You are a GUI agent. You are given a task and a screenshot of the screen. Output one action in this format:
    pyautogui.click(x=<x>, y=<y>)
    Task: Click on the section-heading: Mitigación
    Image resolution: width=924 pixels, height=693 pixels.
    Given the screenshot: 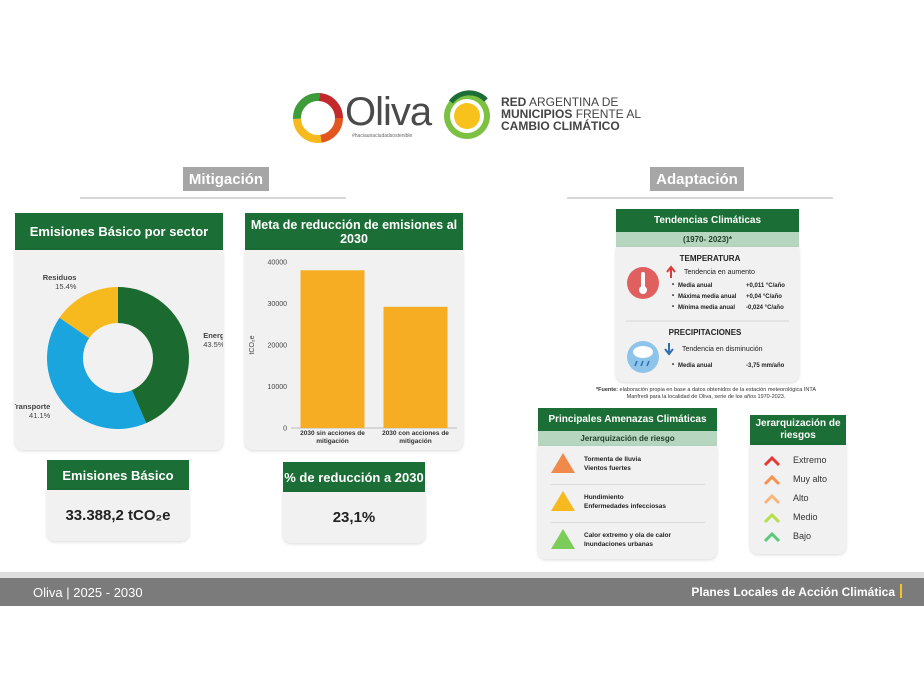 What is the action you would take?
    pyautogui.click(x=226, y=179)
    